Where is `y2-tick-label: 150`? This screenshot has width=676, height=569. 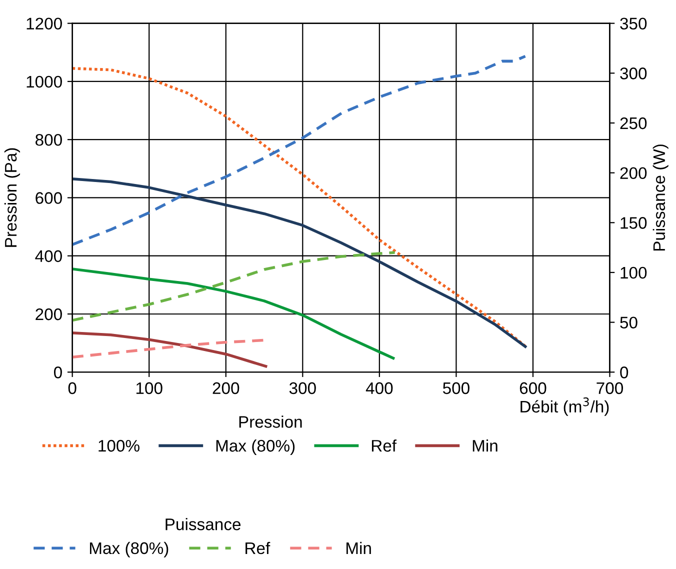 y2-tick-label: 150 is located at coordinates (633, 223).